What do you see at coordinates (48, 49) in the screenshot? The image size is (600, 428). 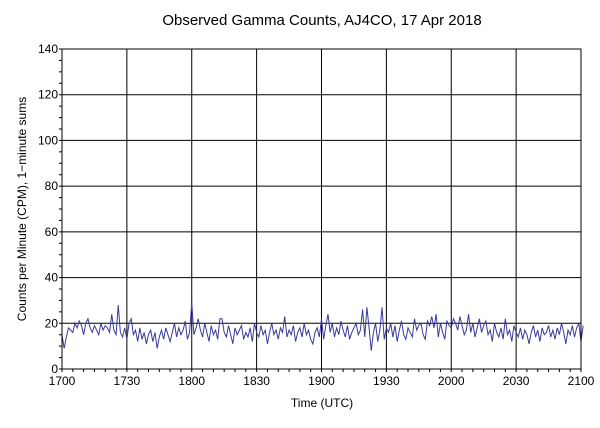 I see `y-tick-label: 140` at bounding box center [48, 49].